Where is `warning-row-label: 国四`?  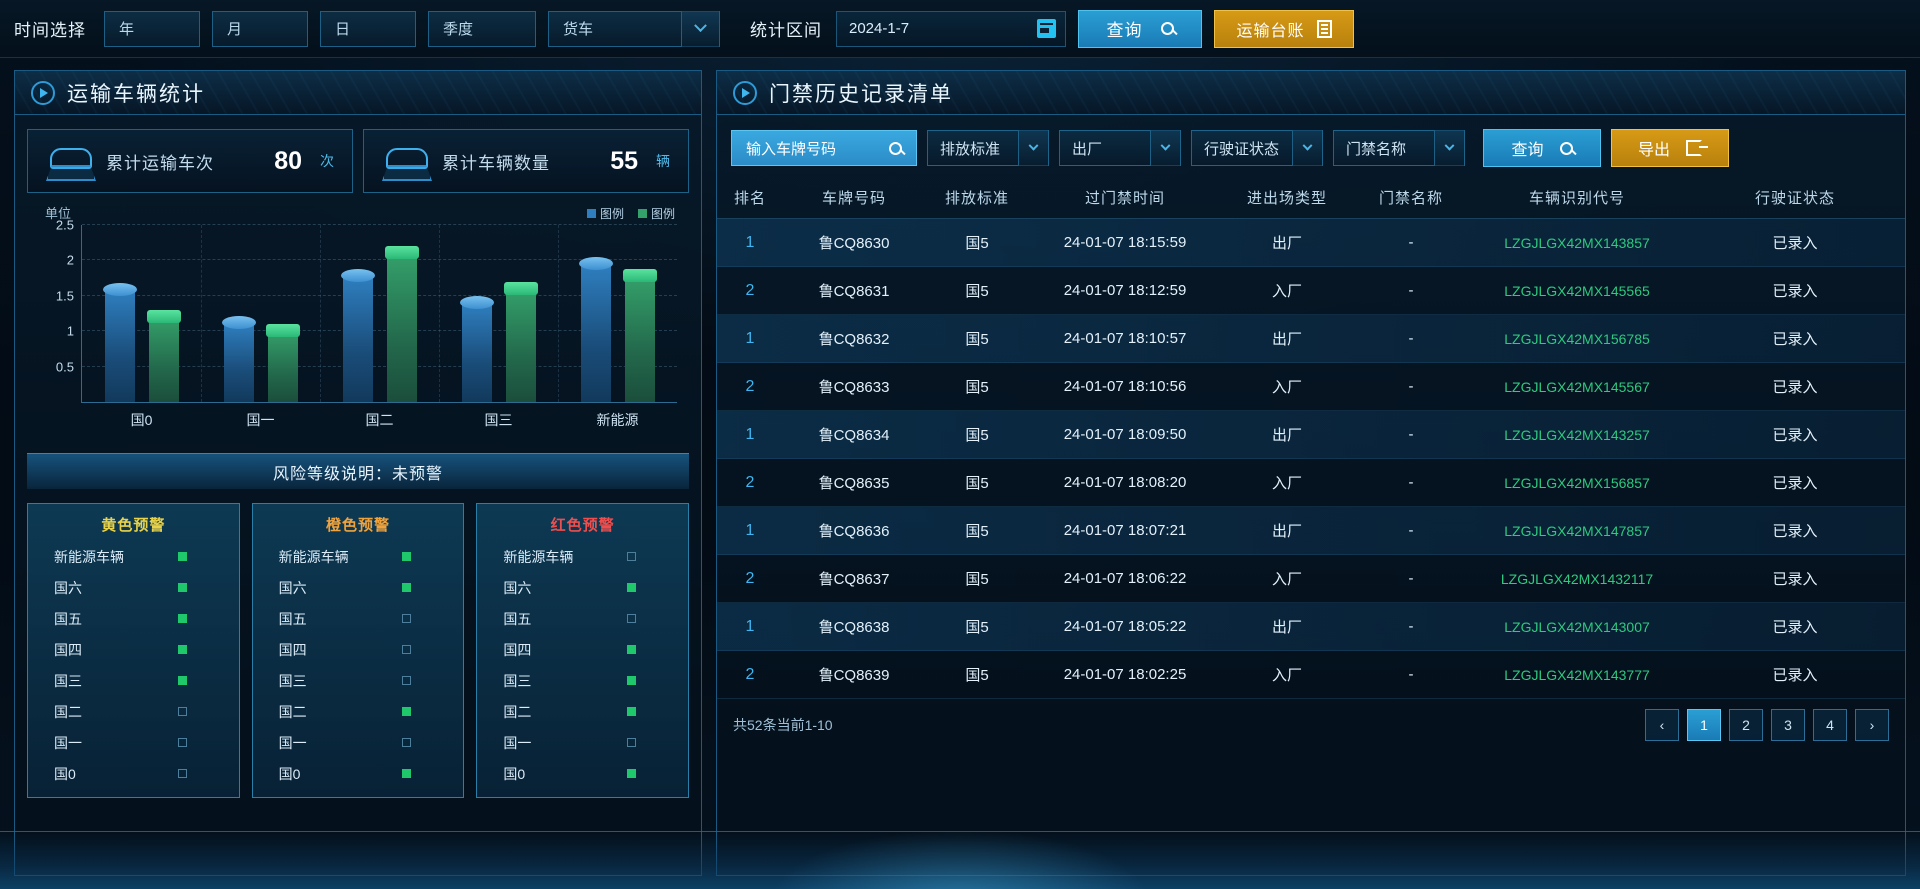 warning-row-label: 国四 is located at coordinates (68, 649).